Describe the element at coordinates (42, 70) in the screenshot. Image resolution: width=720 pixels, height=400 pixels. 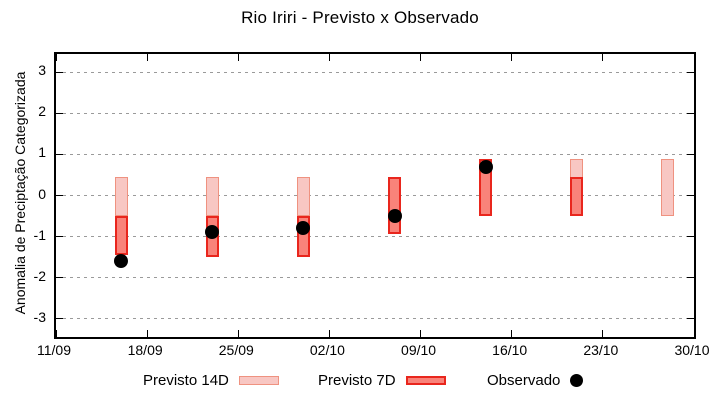
I see `y-tick-label: 3` at that location.